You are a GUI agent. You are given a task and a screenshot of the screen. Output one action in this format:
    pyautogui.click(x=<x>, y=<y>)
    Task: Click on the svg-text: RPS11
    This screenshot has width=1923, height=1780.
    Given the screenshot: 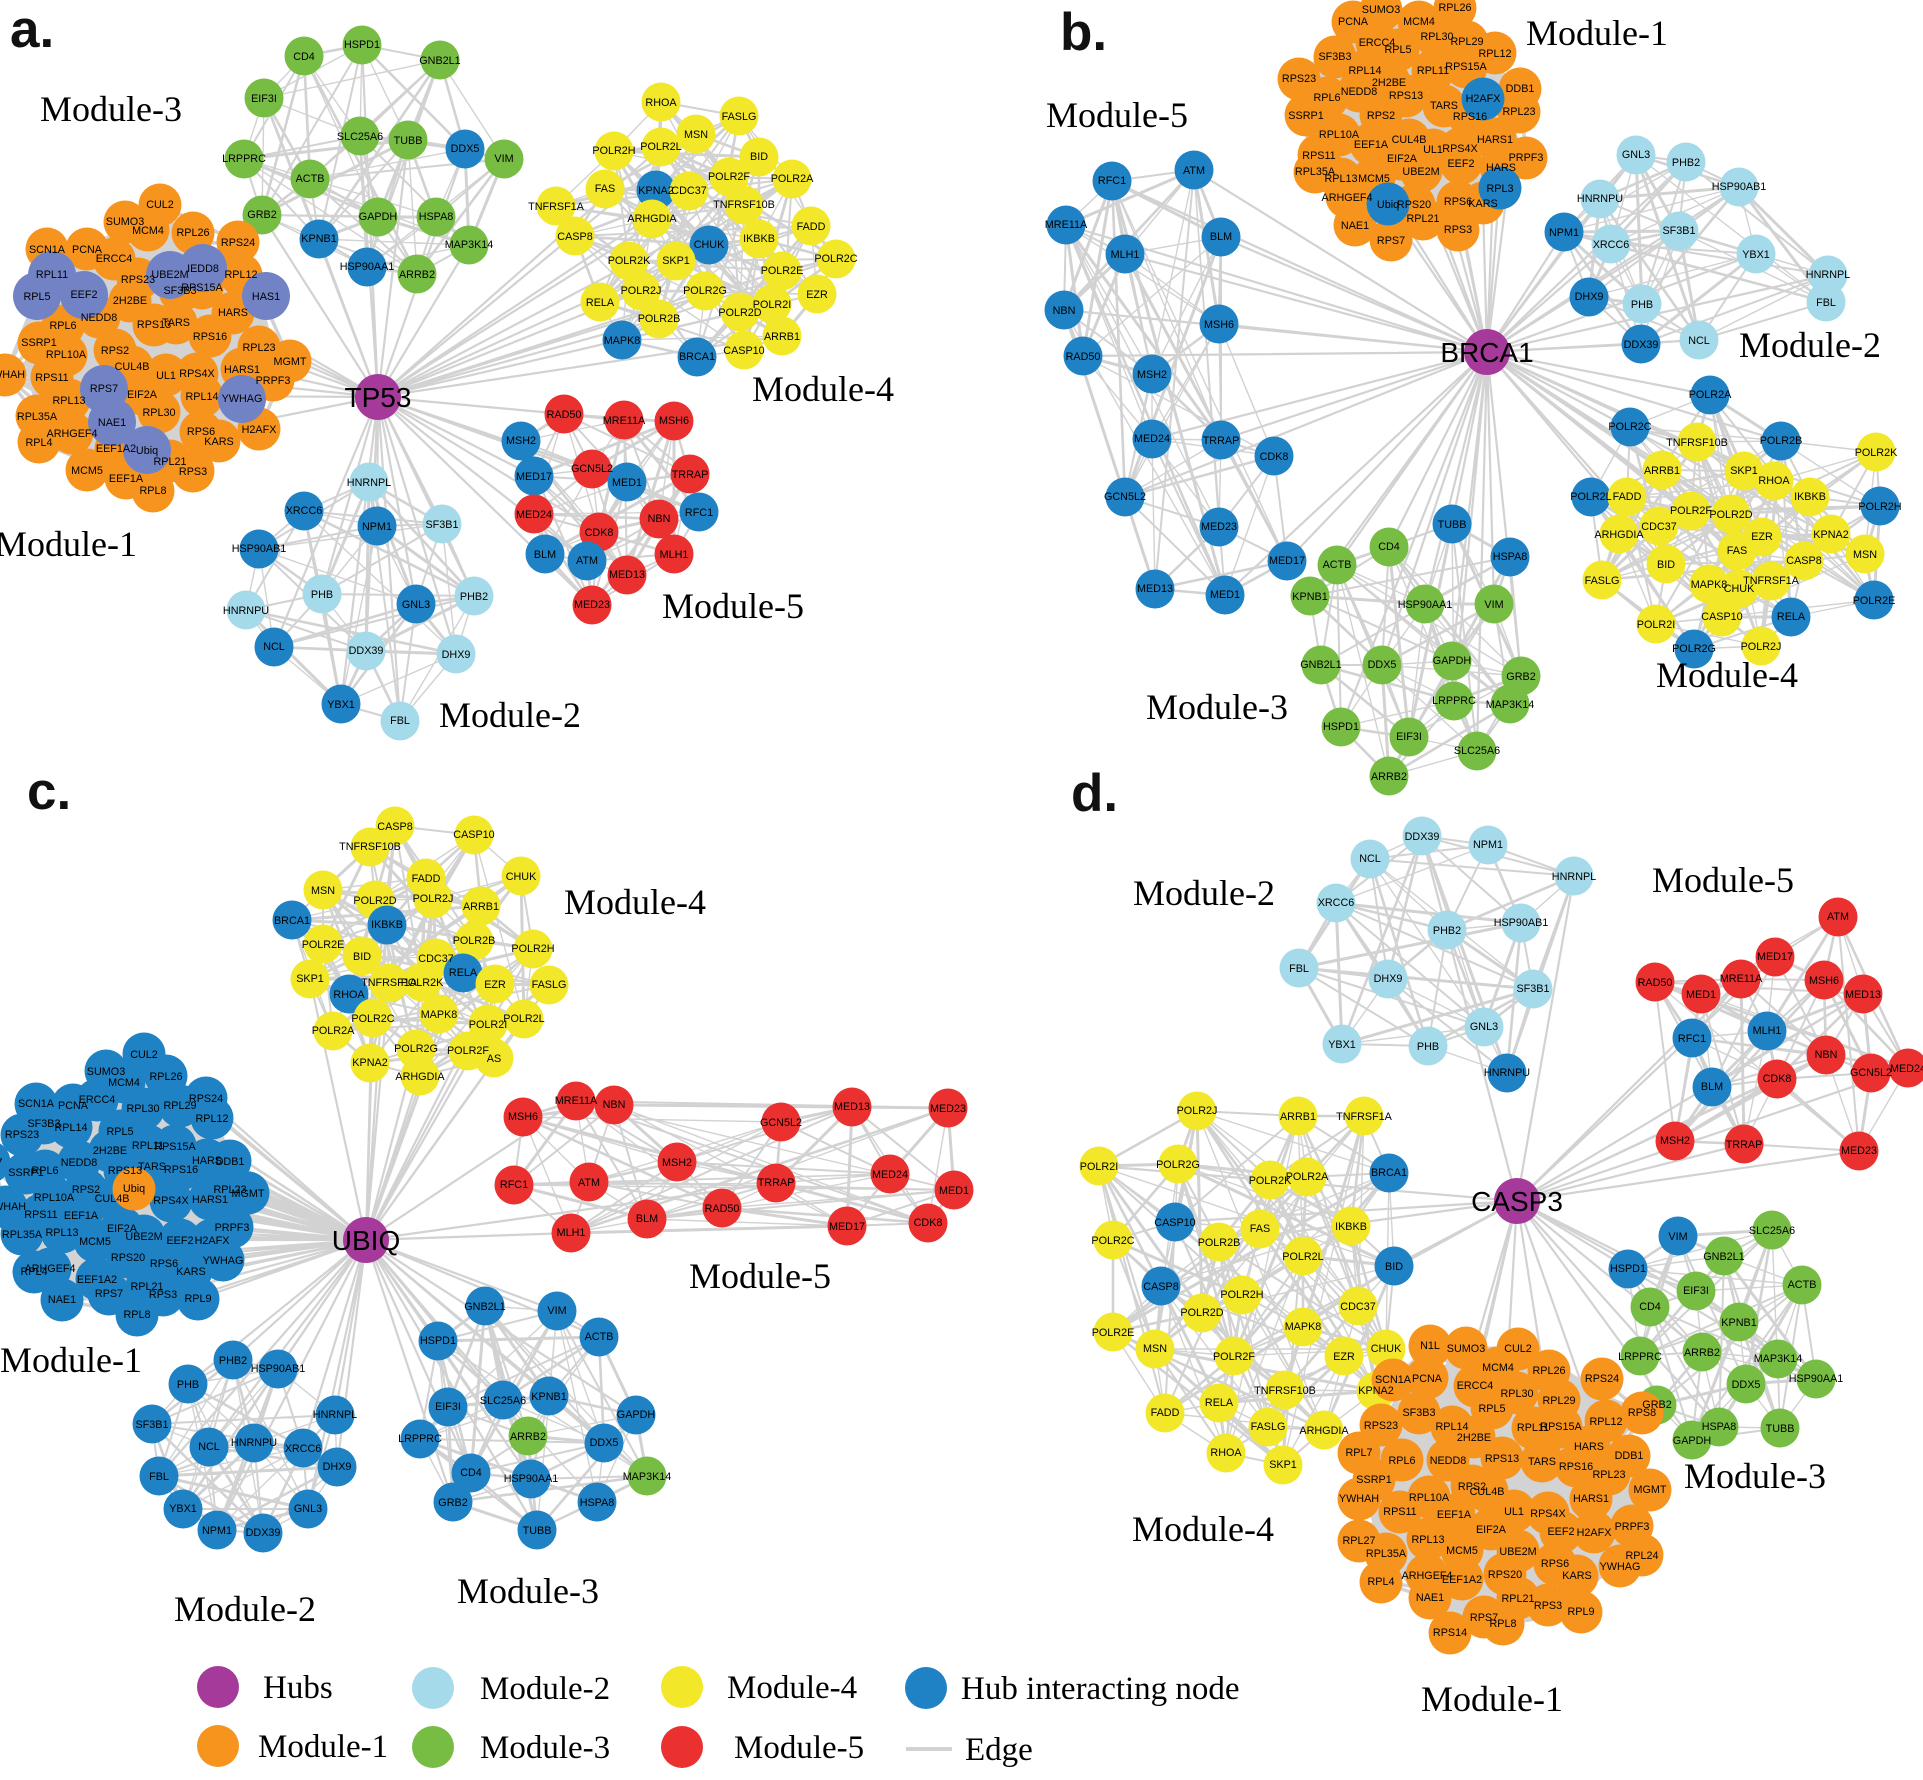 What is the action you would take?
    pyautogui.click(x=51, y=378)
    